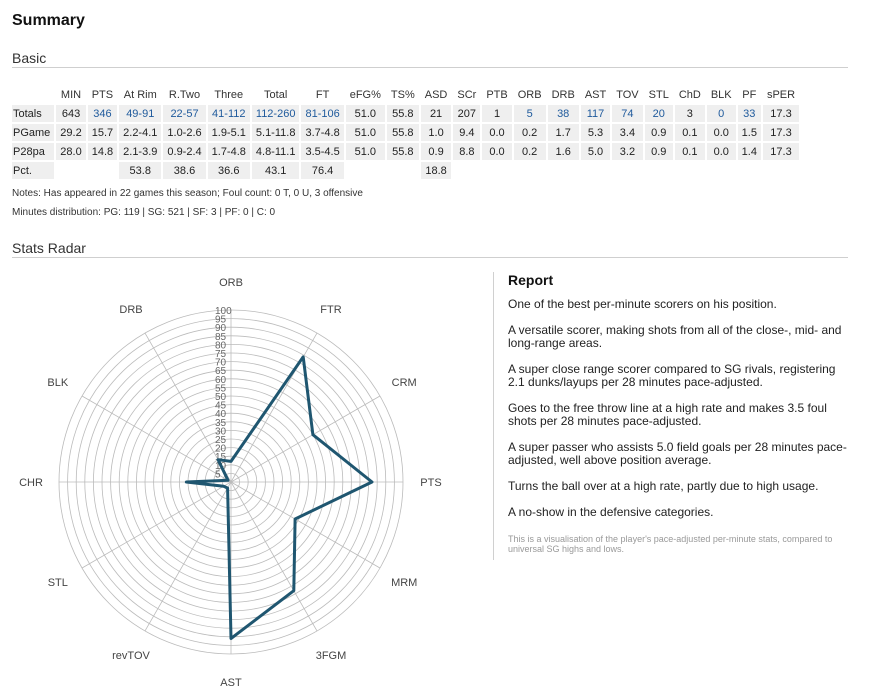 The image size is (875, 697). Describe the element at coordinates (529, 113) in the screenshot. I see `stat-link: 5` at that location.